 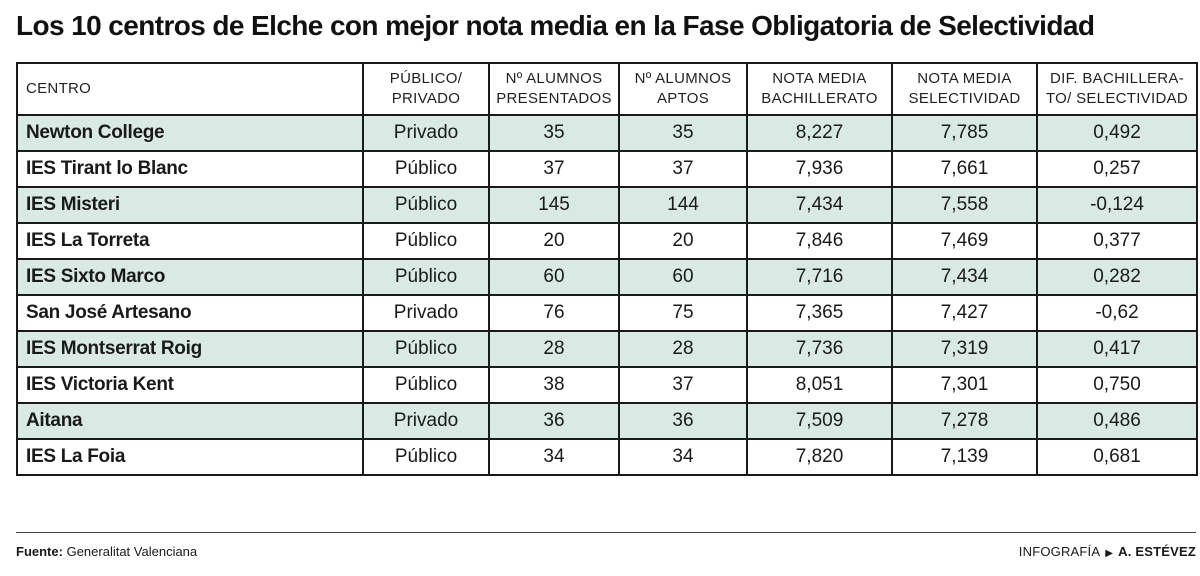 What do you see at coordinates (554, 205) in the screenshot?
I see `cell-presentados: 145` at bounding box center [554, 205].